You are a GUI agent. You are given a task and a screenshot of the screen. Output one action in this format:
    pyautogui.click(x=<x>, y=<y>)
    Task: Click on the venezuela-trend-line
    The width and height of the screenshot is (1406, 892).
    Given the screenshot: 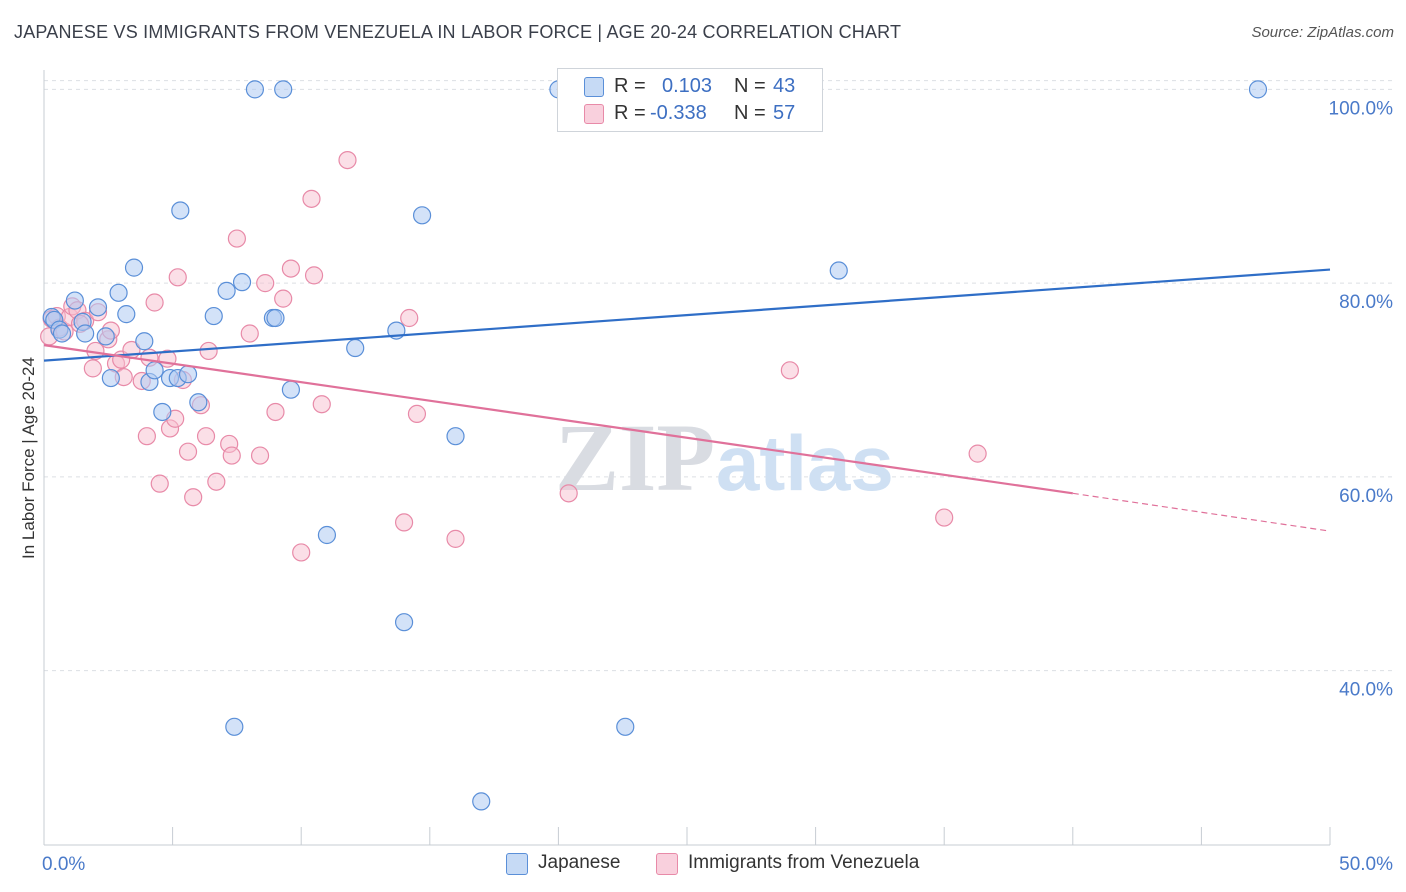 What is the action you would take?
    pyautogui.click(x=558, y=419)
    